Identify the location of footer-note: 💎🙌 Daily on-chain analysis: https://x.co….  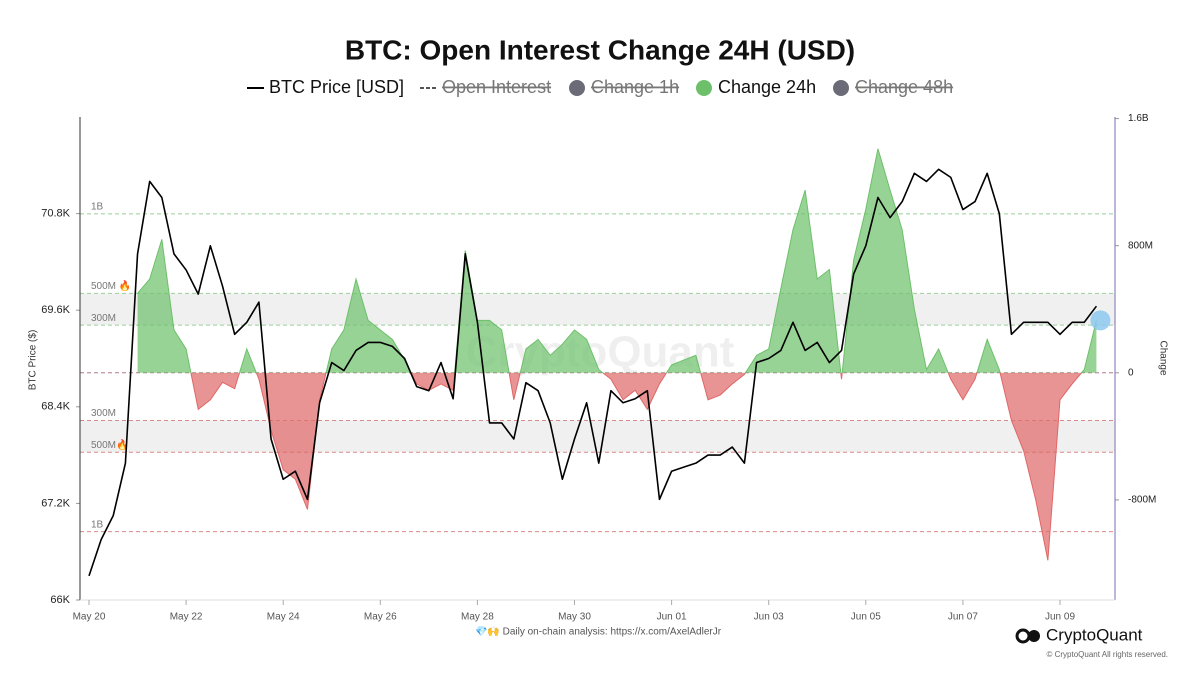
(598, 632).